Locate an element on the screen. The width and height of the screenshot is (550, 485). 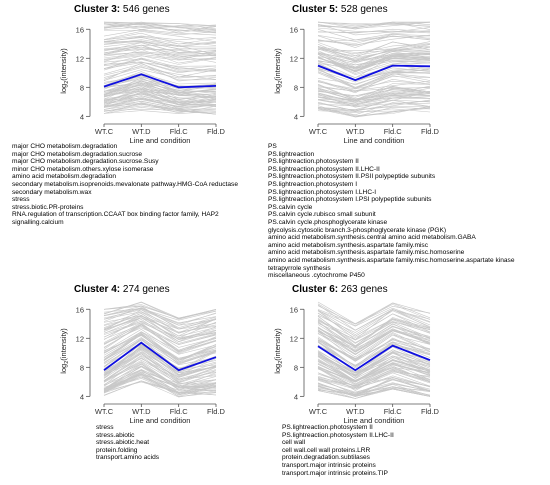
term-item: PS.lightreaction.photosystem II.LHC-II is located at coordinates (338, 435).